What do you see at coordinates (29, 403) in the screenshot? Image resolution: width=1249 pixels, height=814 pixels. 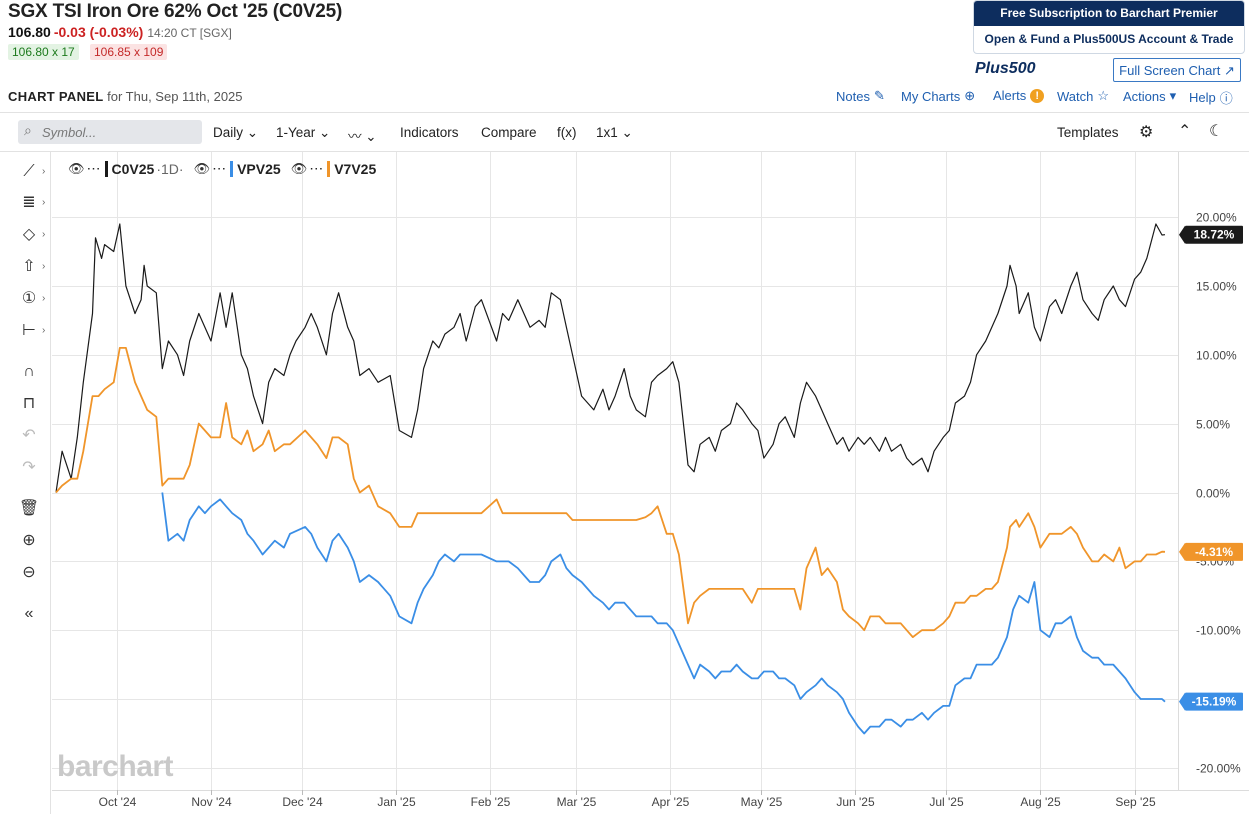 I see `lock-icon: ⊓` at bounding box center [29, 403].